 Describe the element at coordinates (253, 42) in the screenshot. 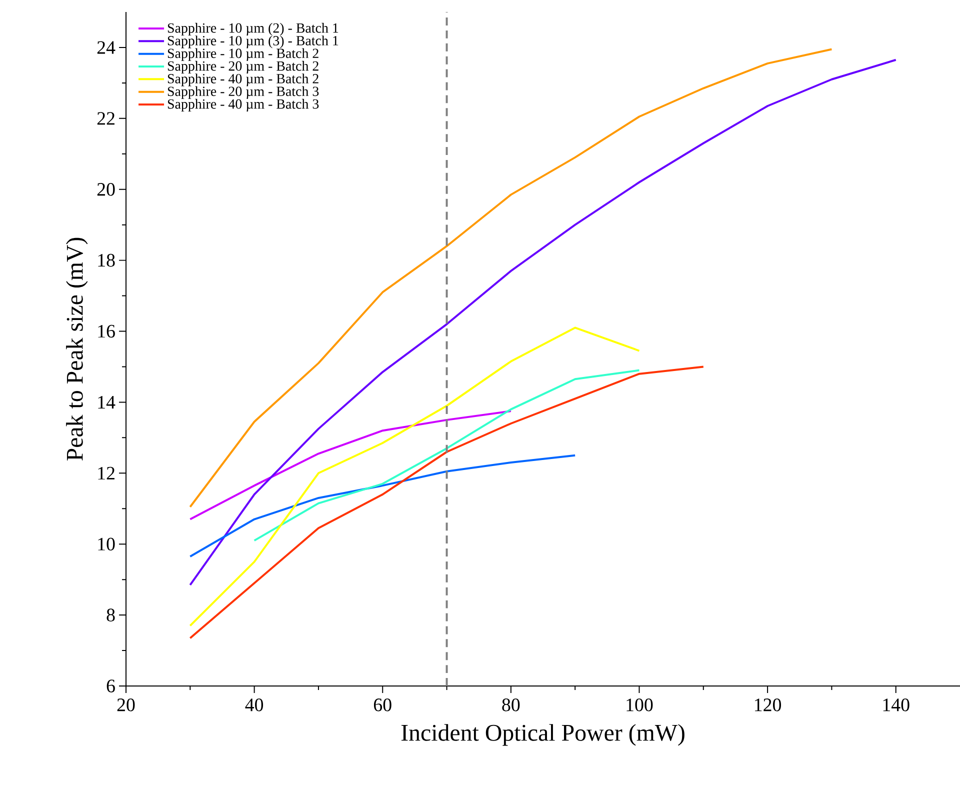

I see `legend-label: Sapphire - 10 µm (3) - Batch 1` at that location.